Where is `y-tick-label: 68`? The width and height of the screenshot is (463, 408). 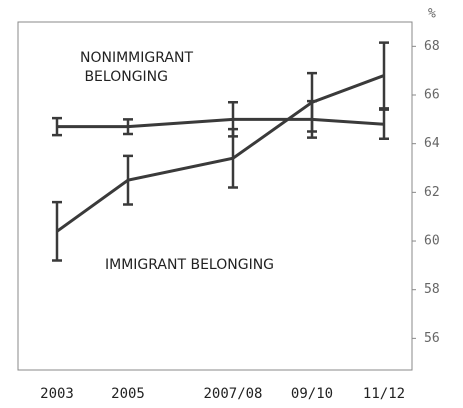 y-tick-label: 68 is located at coordinates (432, 46).